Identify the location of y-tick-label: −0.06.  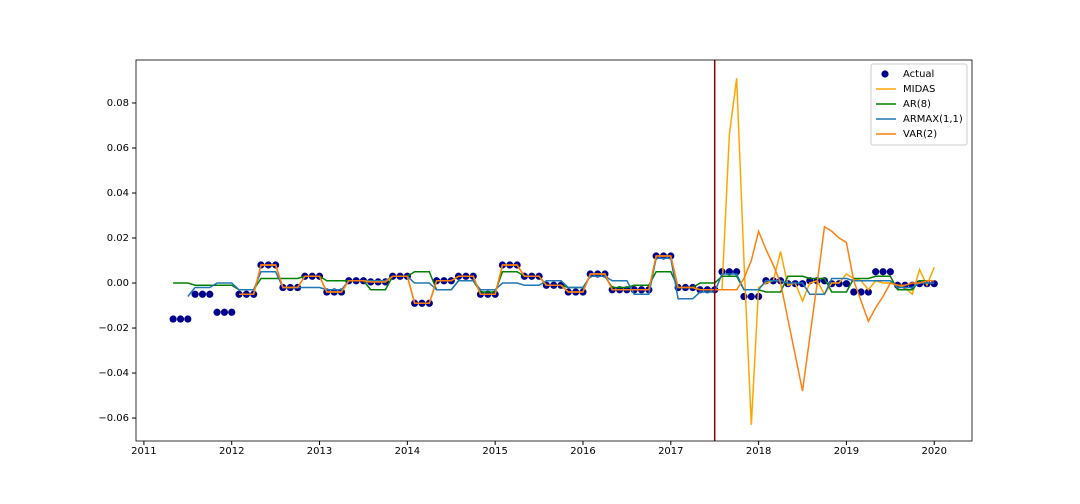
(113, 418).